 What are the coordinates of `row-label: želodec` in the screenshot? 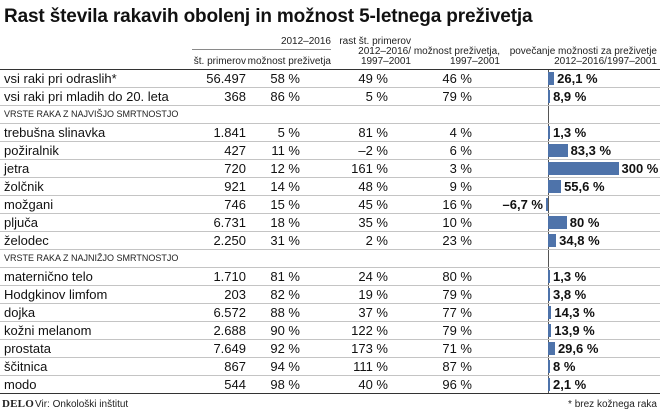 It's located at (26, 240).